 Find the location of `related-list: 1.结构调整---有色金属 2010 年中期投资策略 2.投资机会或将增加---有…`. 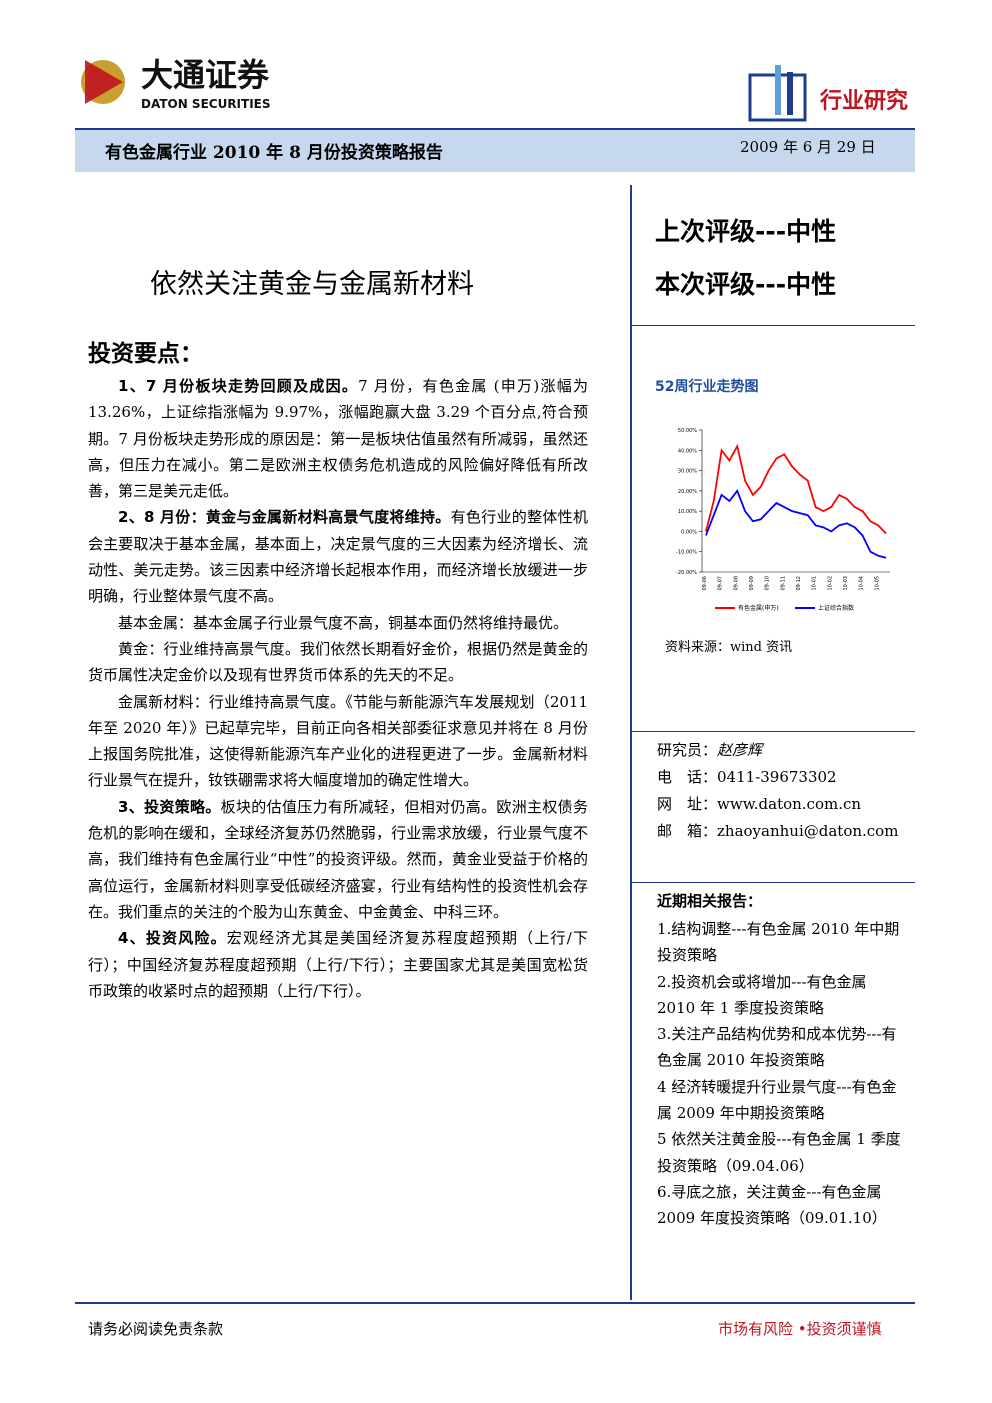

related-list: 1.结构调整---有色金属 2010 年中期投资策略 2.投资机会或将增加---有… is located at coordinates (782, 1074).